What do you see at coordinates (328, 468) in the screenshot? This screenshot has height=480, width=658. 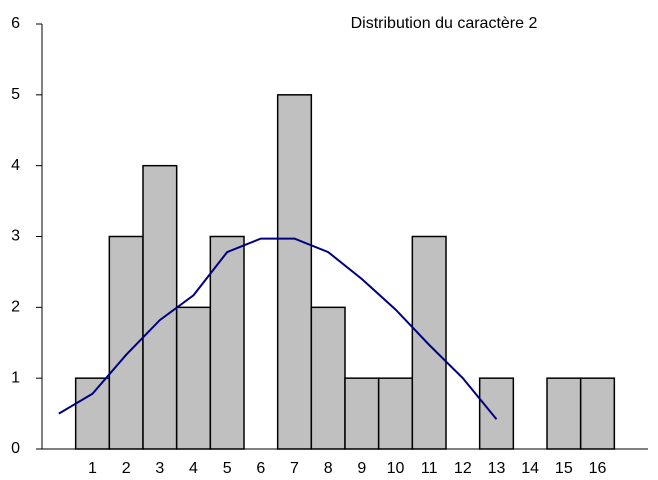 I see `x-tick-label: 8` at bounding box center [328, 468].